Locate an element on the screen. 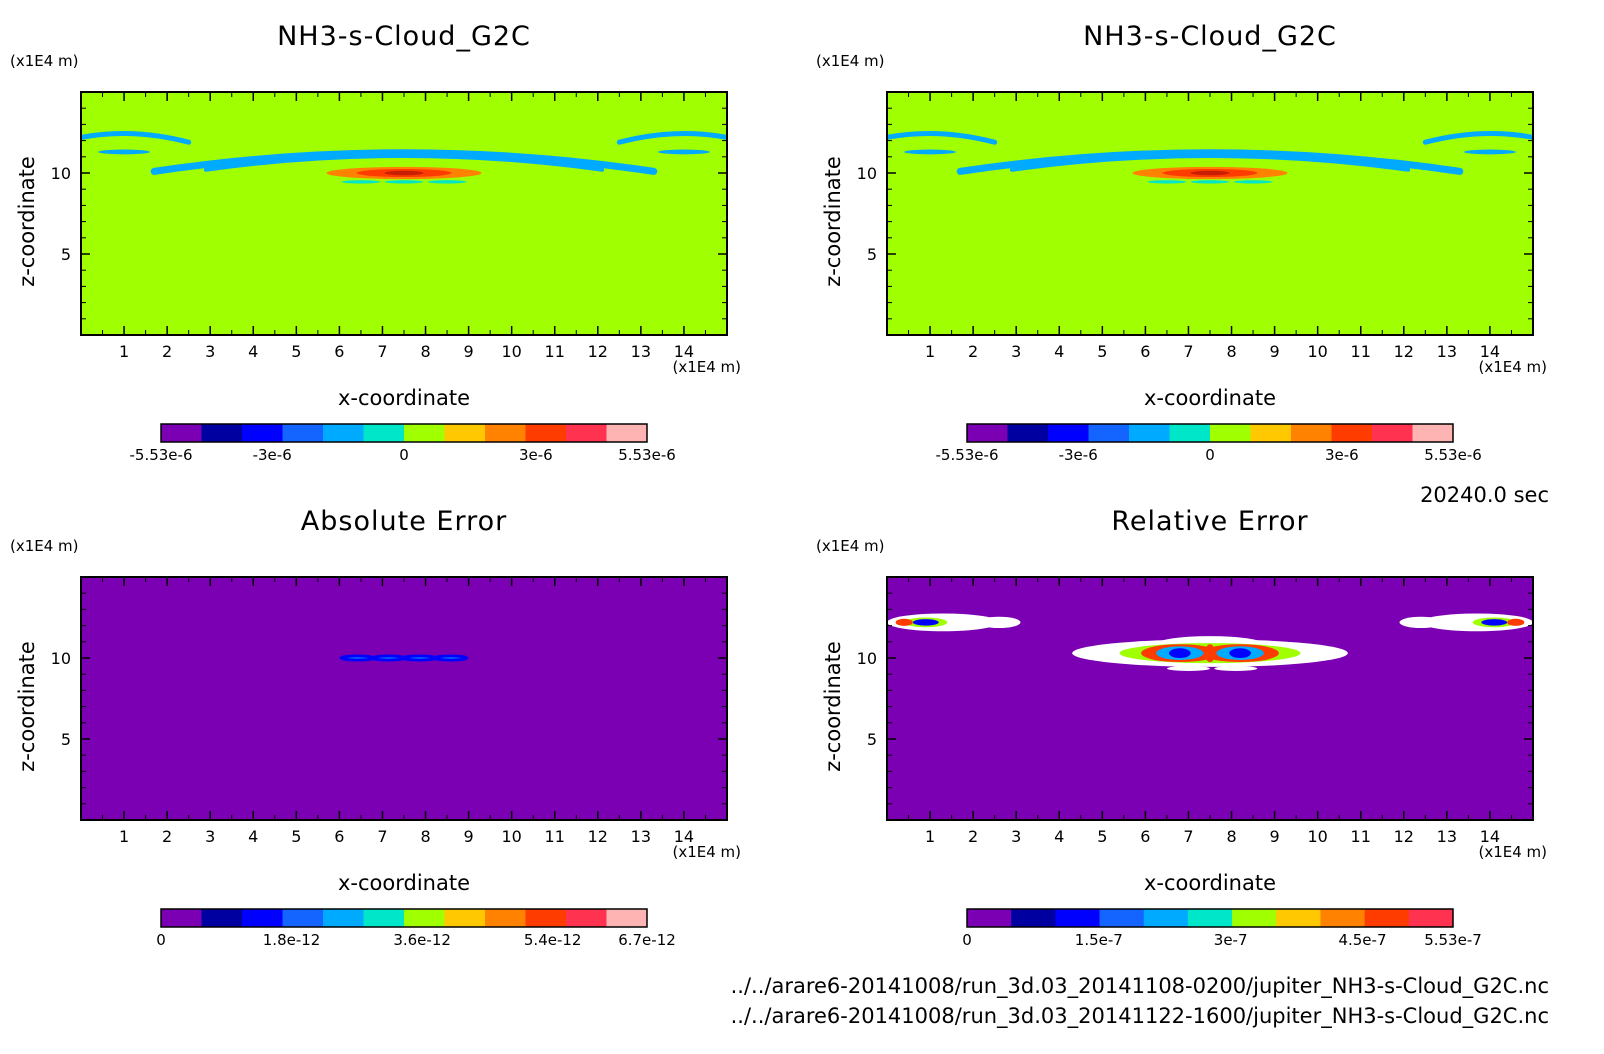  x-tick-label: 10 is located at coordinates (1317, 836).